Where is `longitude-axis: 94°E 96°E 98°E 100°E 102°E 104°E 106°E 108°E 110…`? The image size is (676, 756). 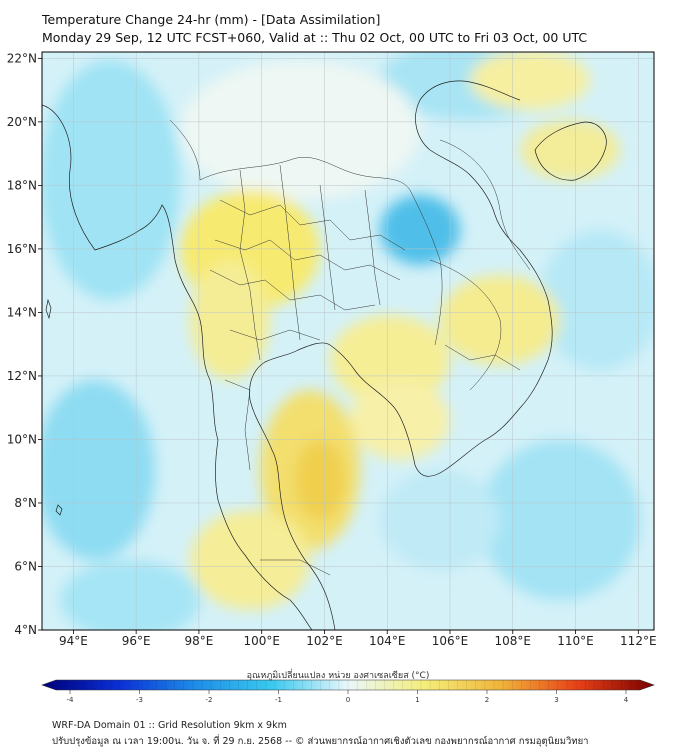 longitude-axis: 94°E 96°E 98°E 100°E 102°E 104°E 106°E 108°E 110… is located at coordinates (358, 639).